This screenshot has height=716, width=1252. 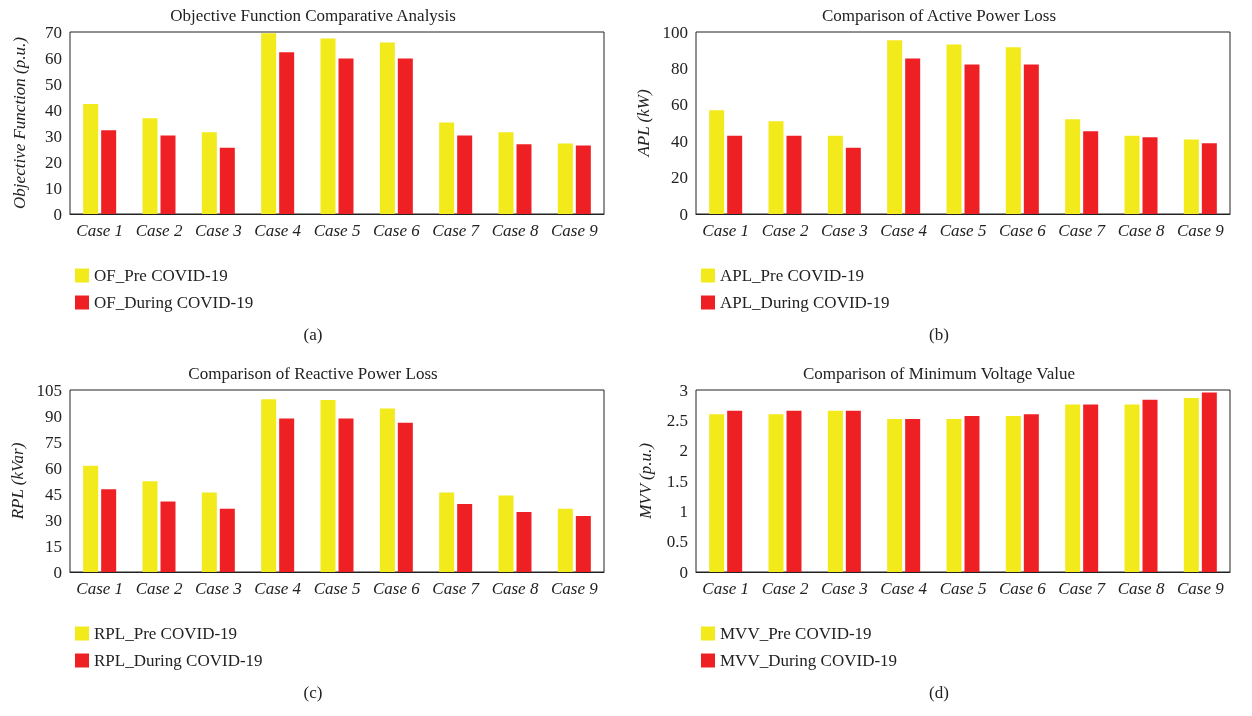 I want to click on chart-title: Comparison of Reactive Power Loss, so click(x=313, y=373).